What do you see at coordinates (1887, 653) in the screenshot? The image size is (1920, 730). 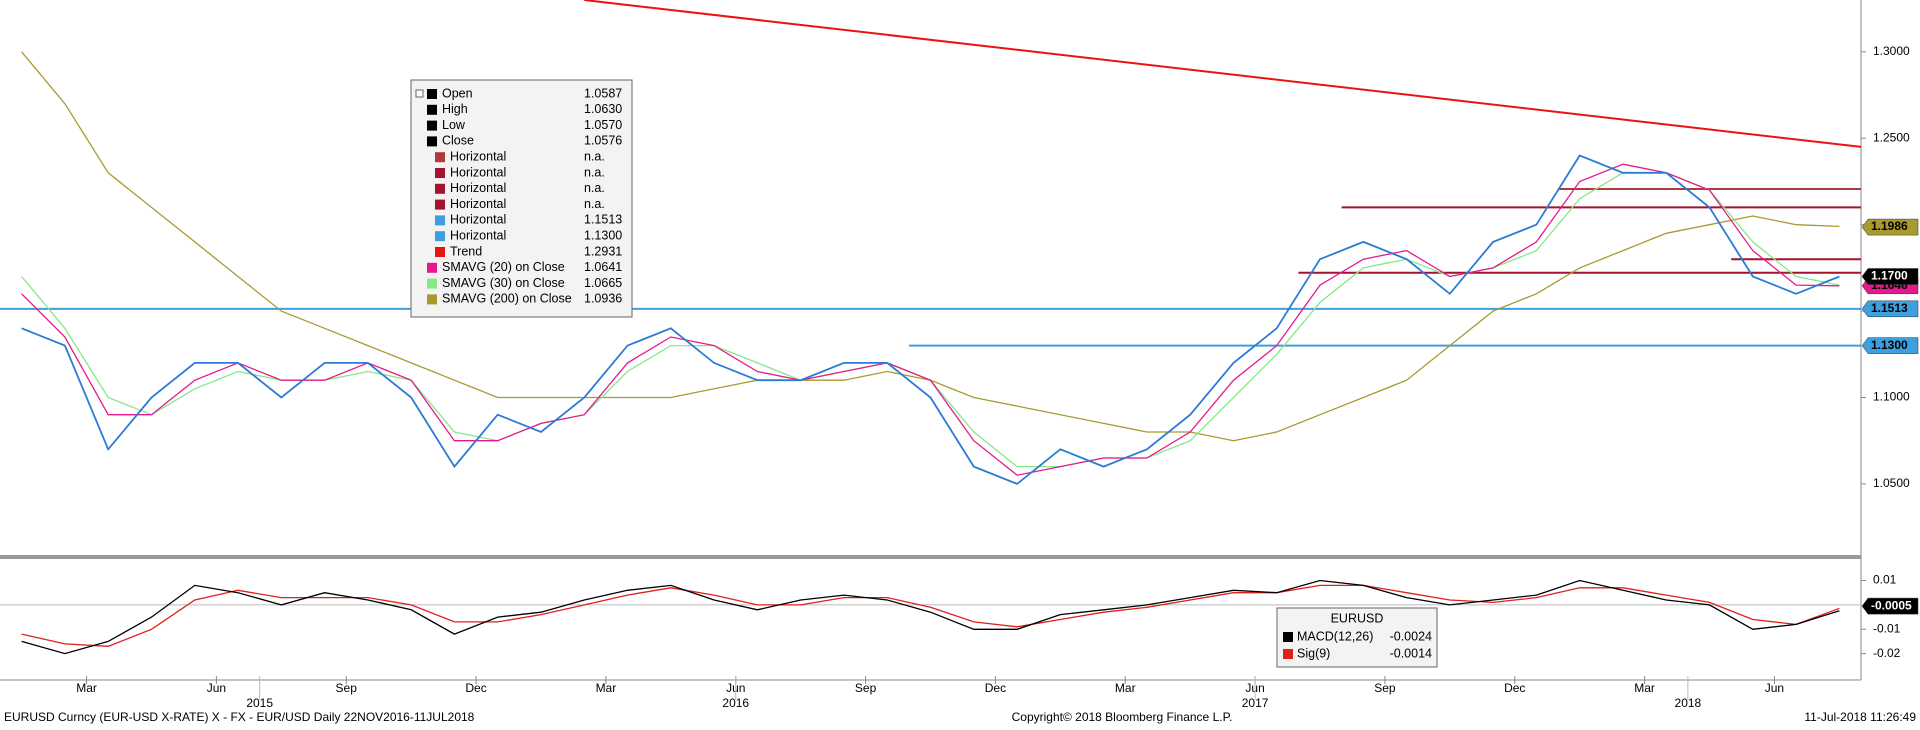 I see `y-tick-label: -0.02` at bounding box center [1887, 653].